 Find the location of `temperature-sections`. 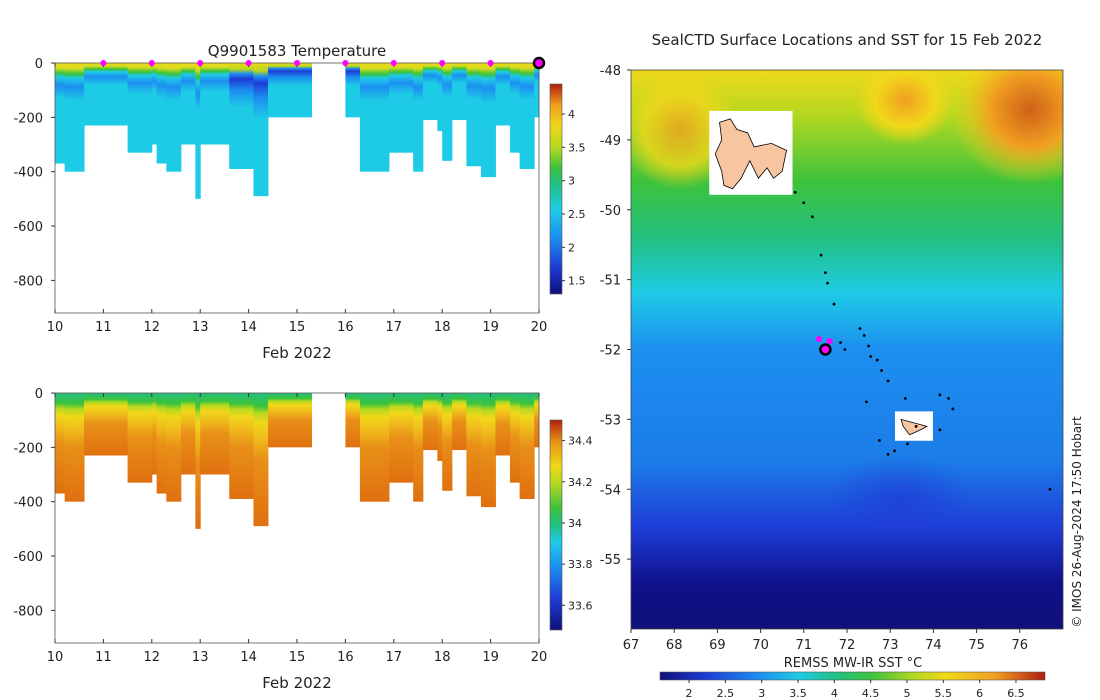

temperature-sections is located at coordinates (297, 131).